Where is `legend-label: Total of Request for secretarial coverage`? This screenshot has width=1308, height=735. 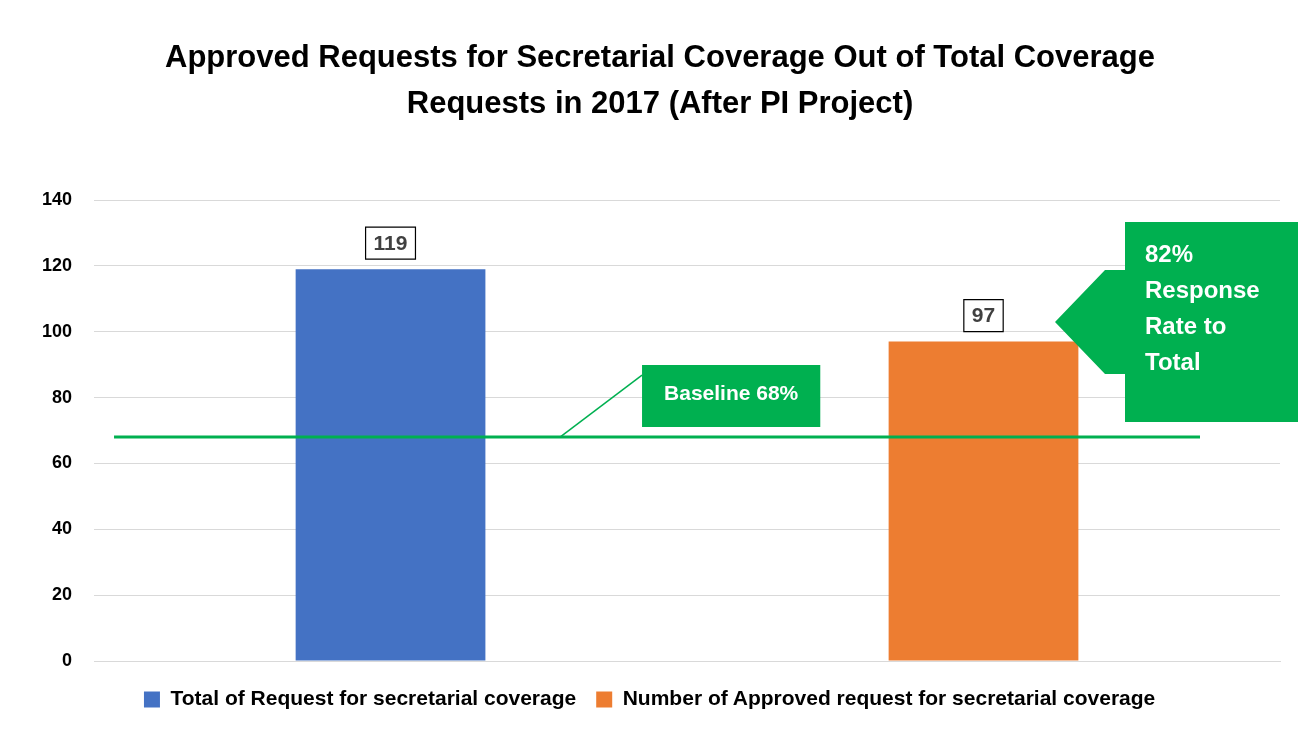
legend-label: Total of Request for secretarial coverage is located at coordinates (373, 698).